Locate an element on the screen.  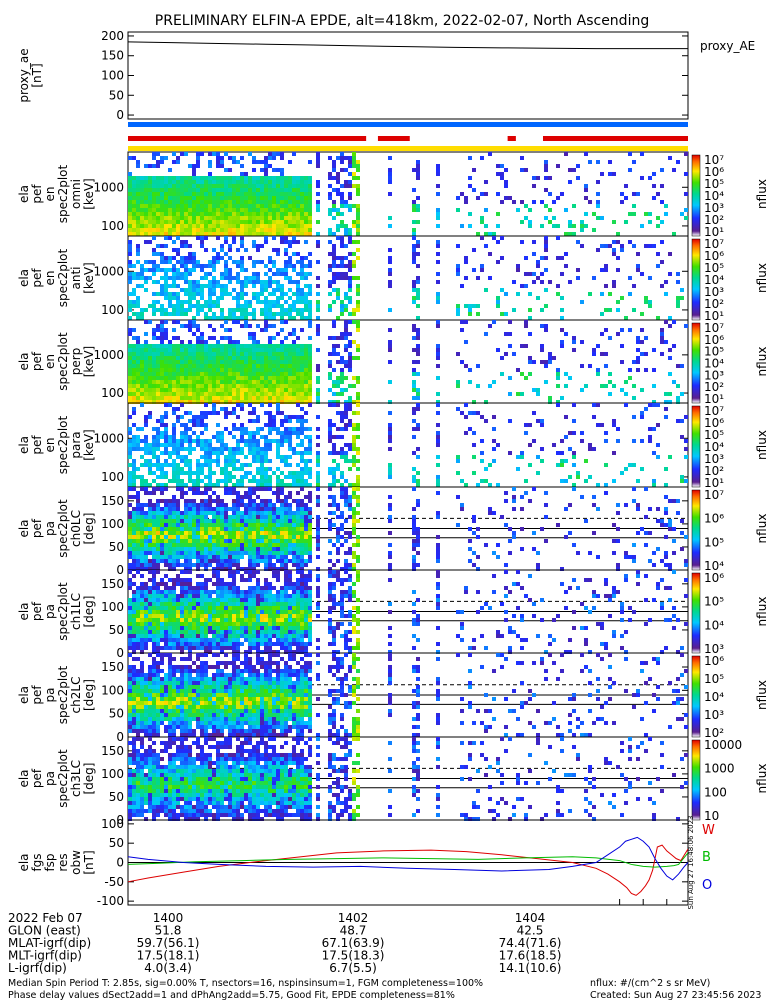
footer-row-value: 6.7(5.5) is located at coordinates (353, 968).